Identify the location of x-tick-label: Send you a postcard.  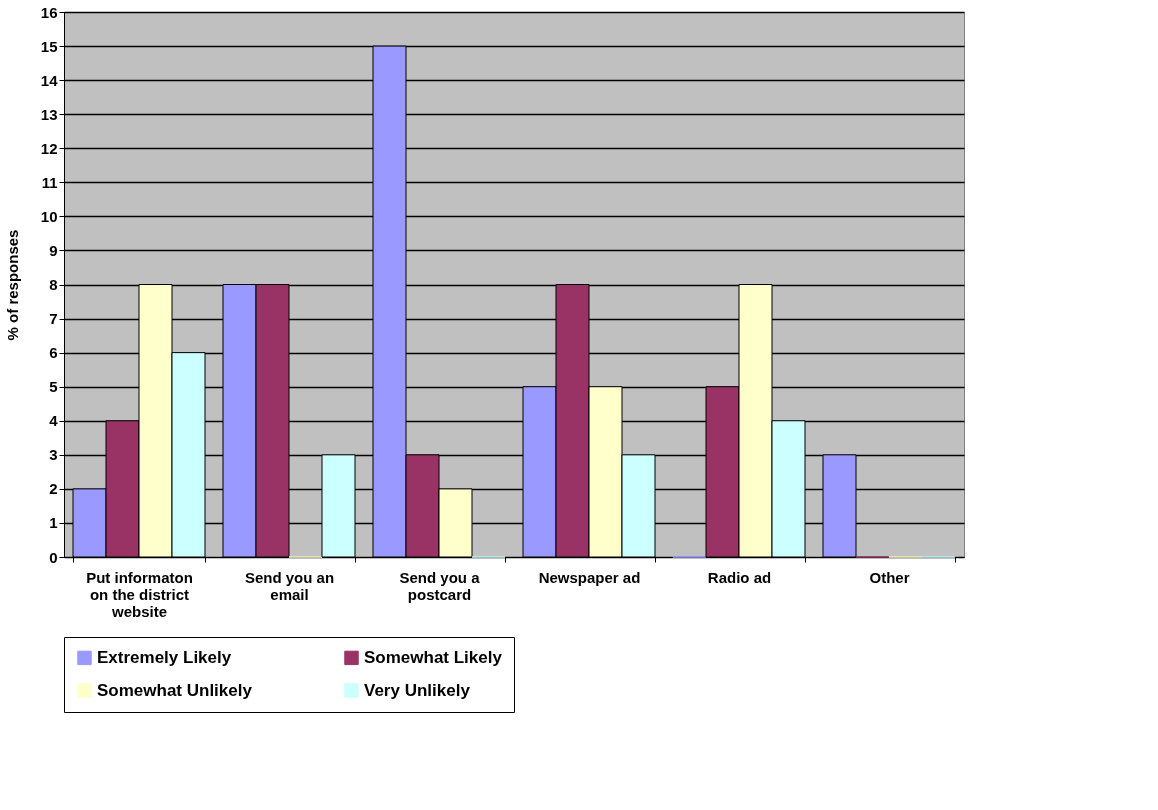
(440, 585).